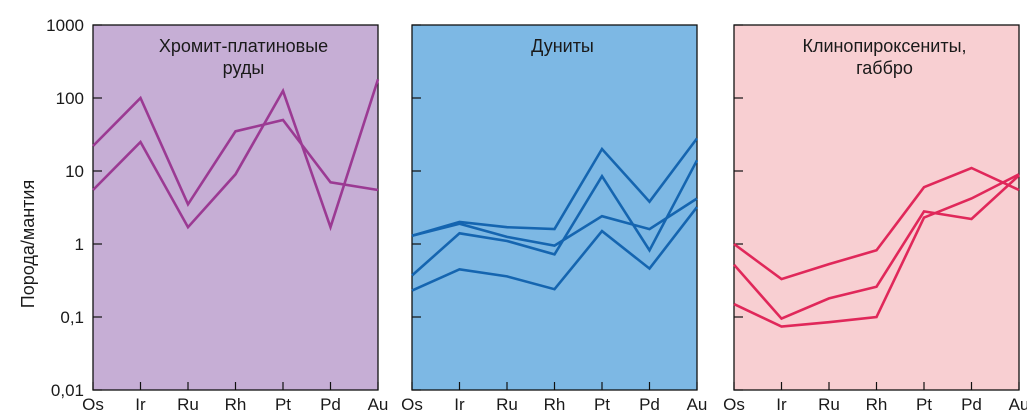 The image size is (1027, 419). I want to click on y-tick-label: 1, so click(79, 244).